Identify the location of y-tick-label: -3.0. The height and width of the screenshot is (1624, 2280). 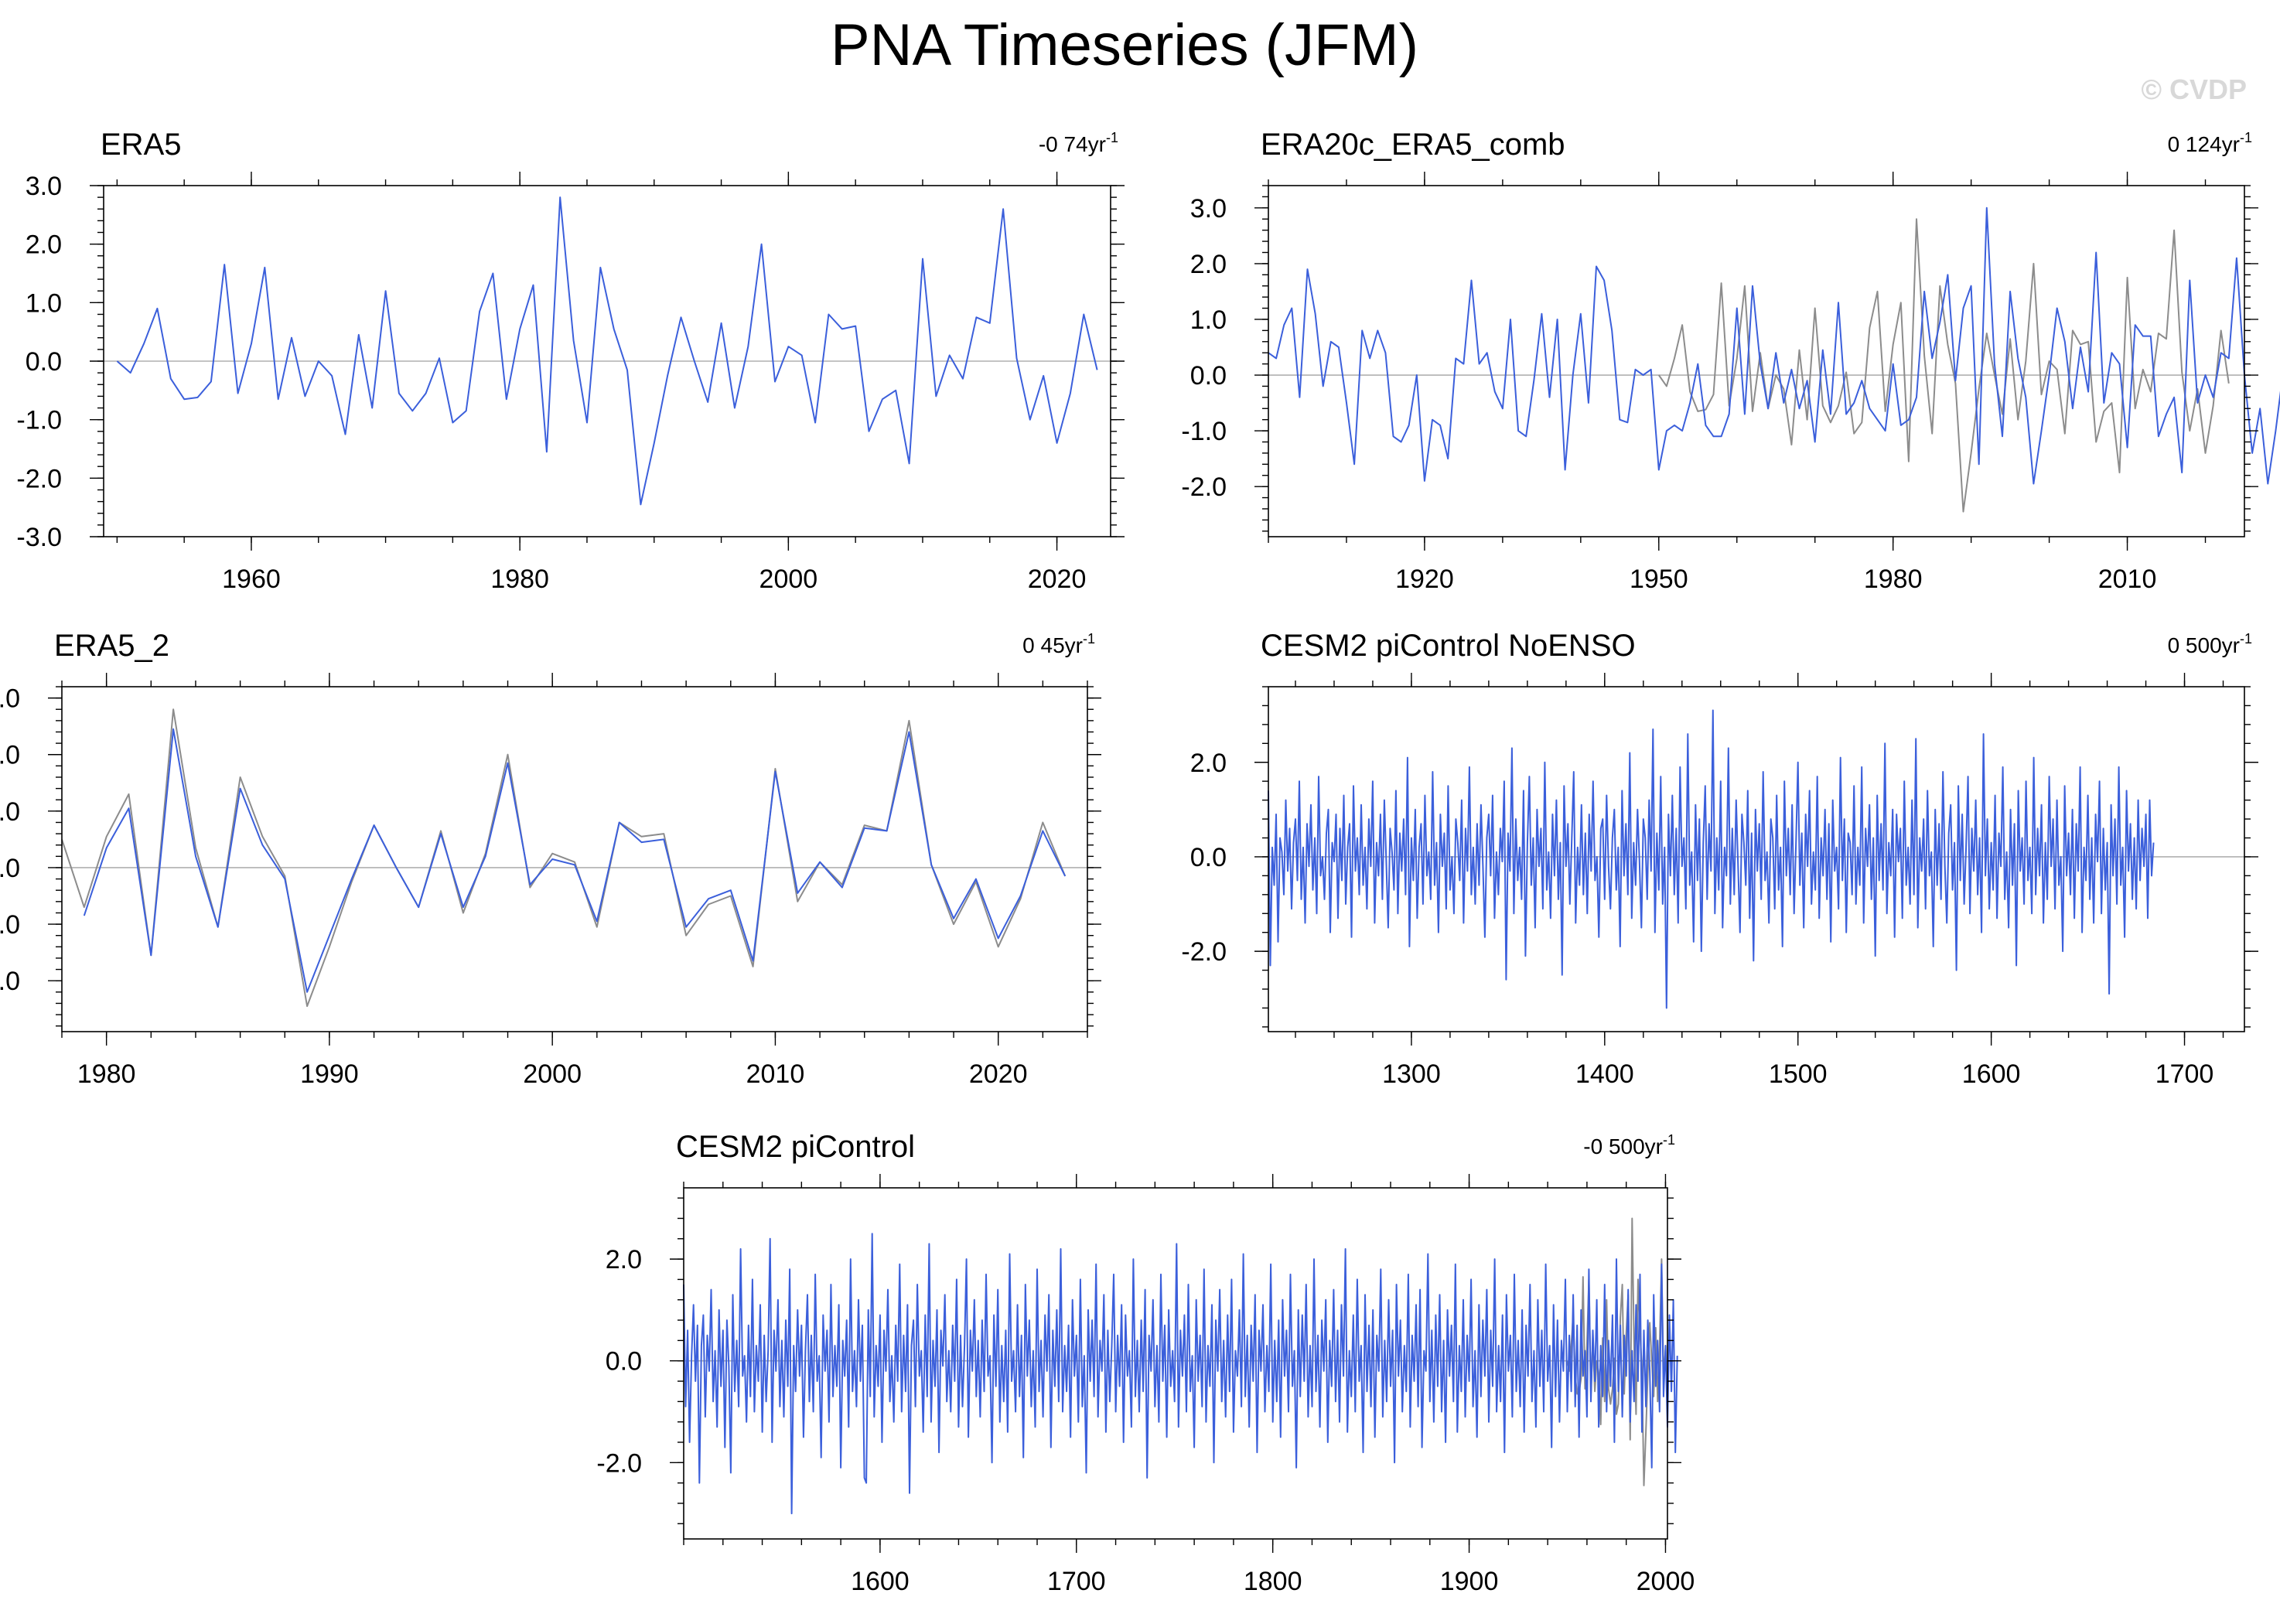
(39, 537).